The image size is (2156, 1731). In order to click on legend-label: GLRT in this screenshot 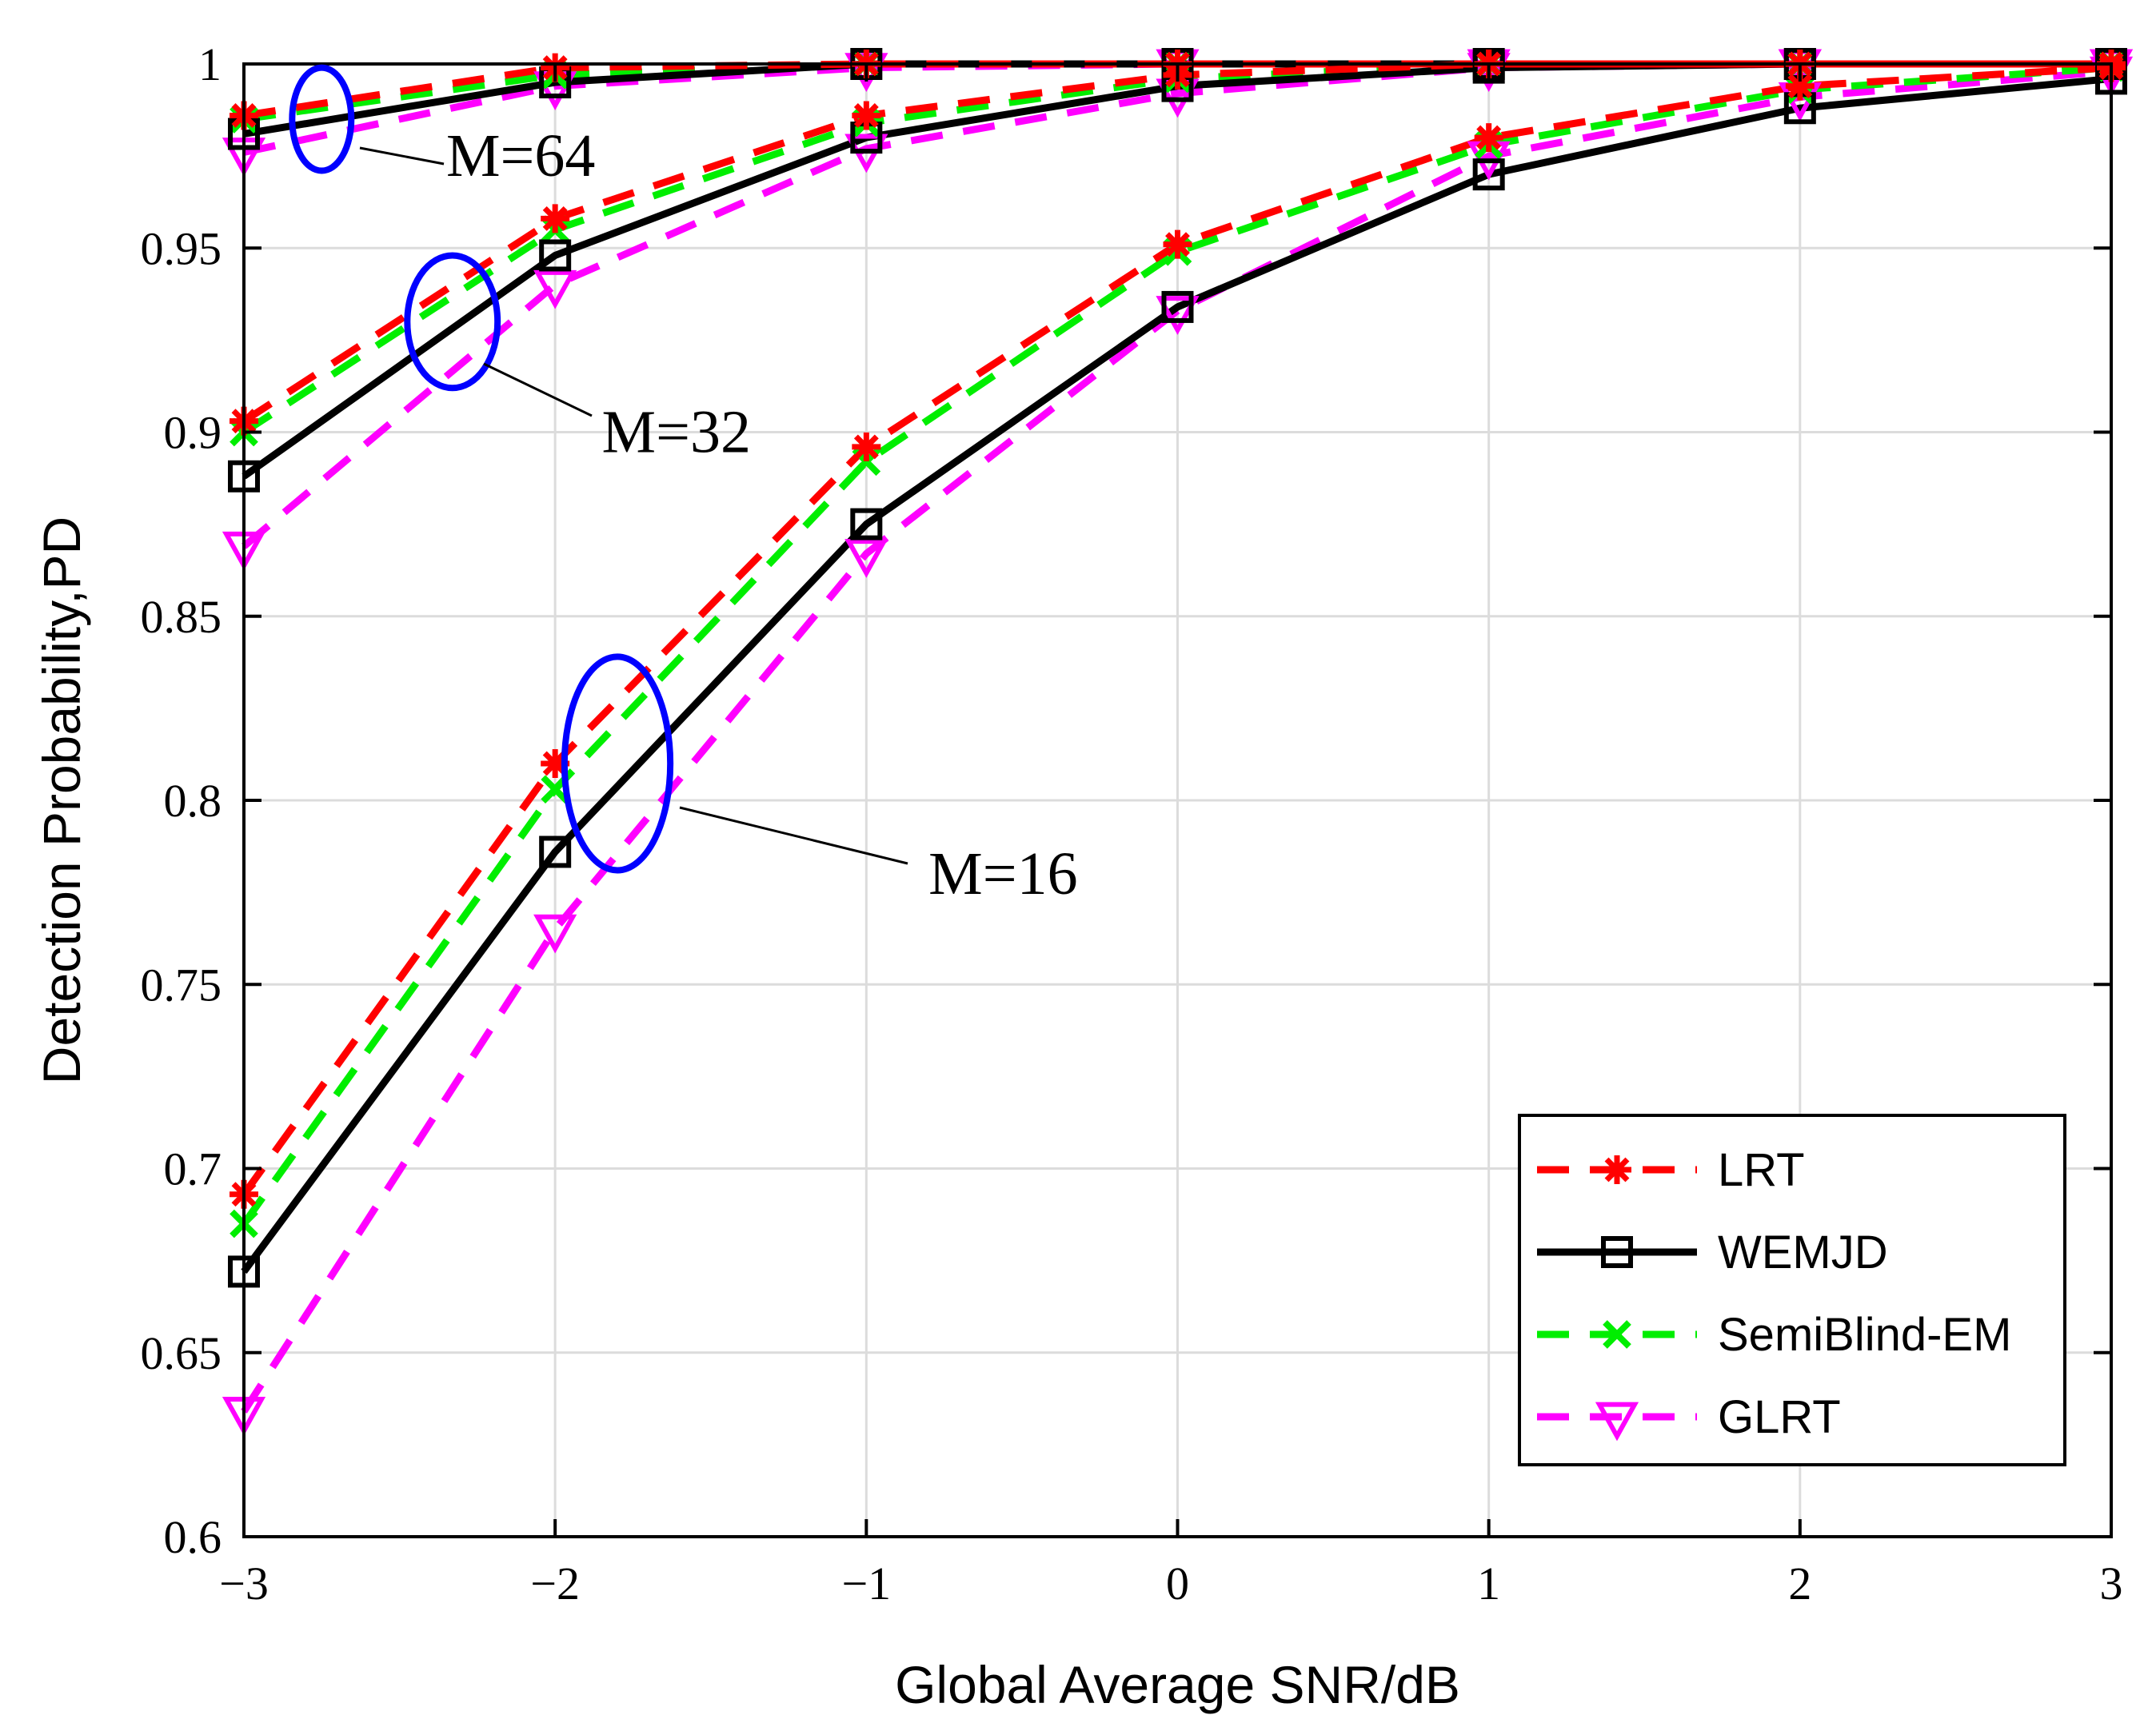, I will do `click(1780, 1417)`.